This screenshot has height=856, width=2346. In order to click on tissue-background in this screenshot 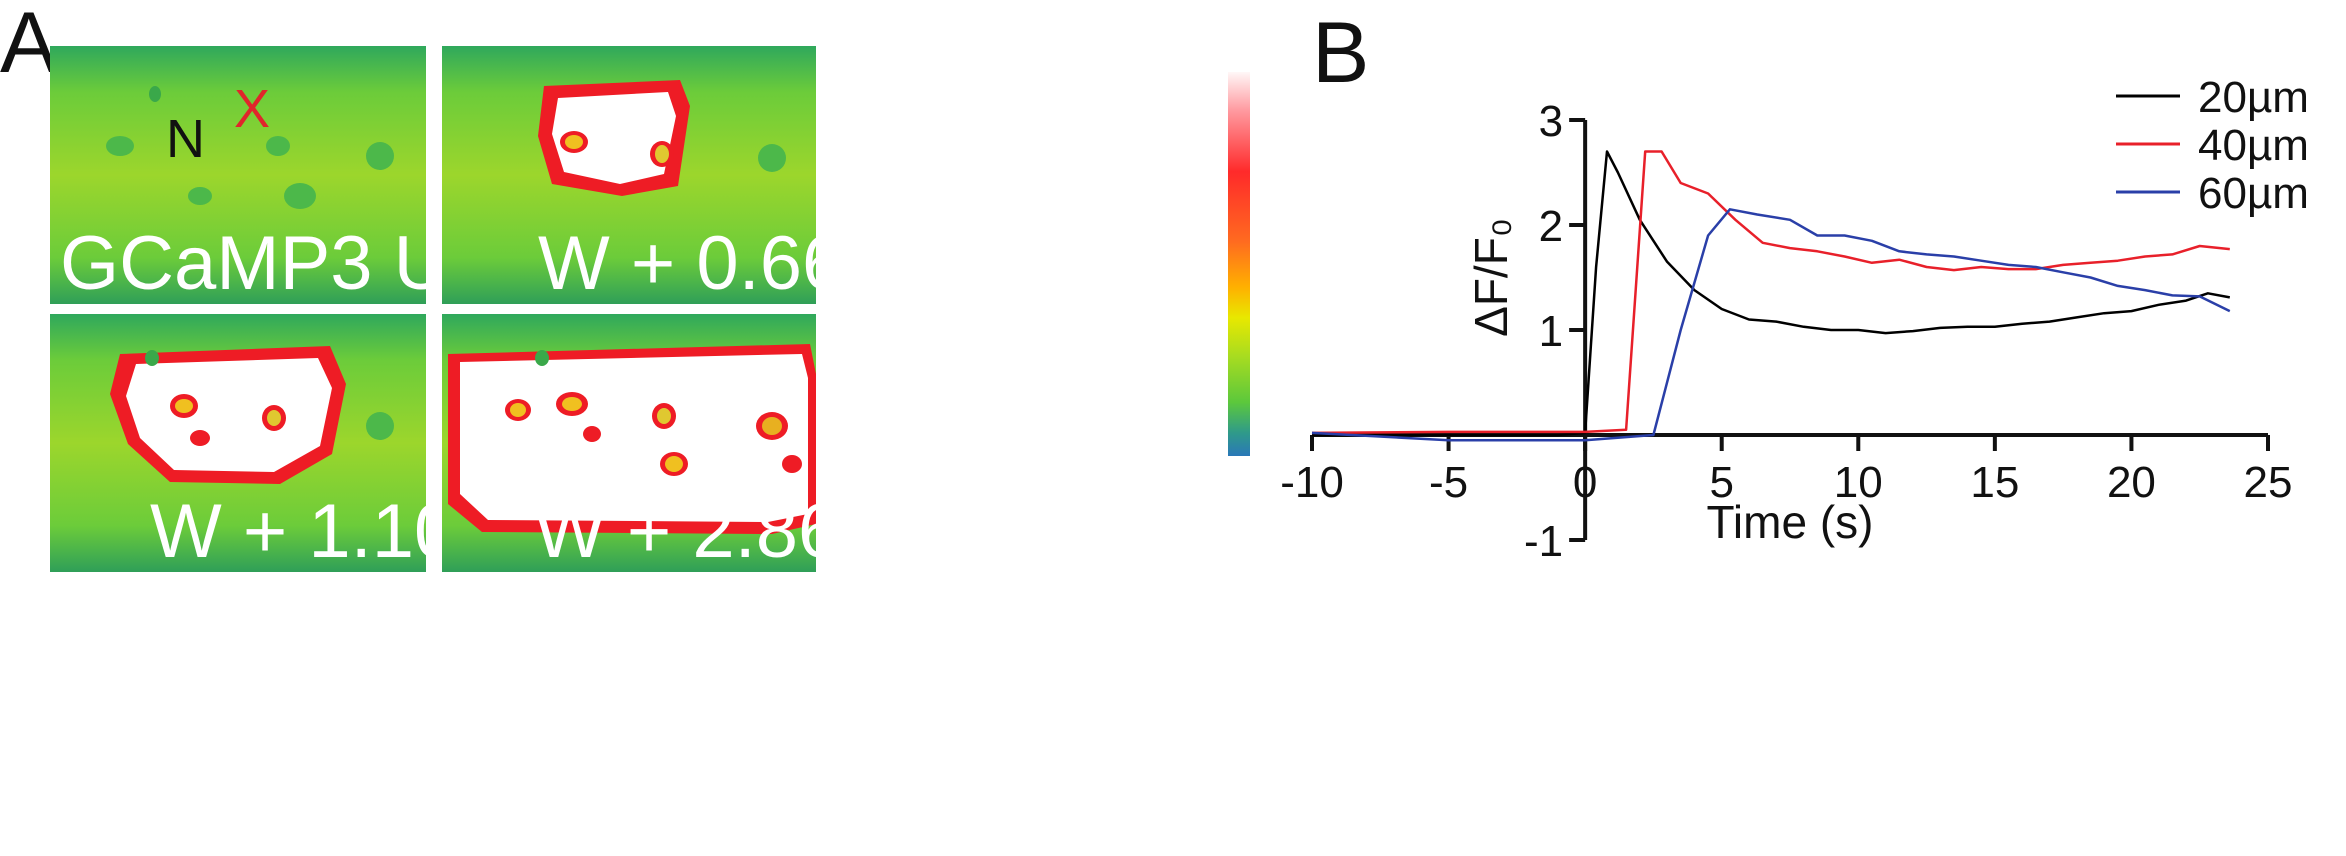, I will do `click(238, 175)`.